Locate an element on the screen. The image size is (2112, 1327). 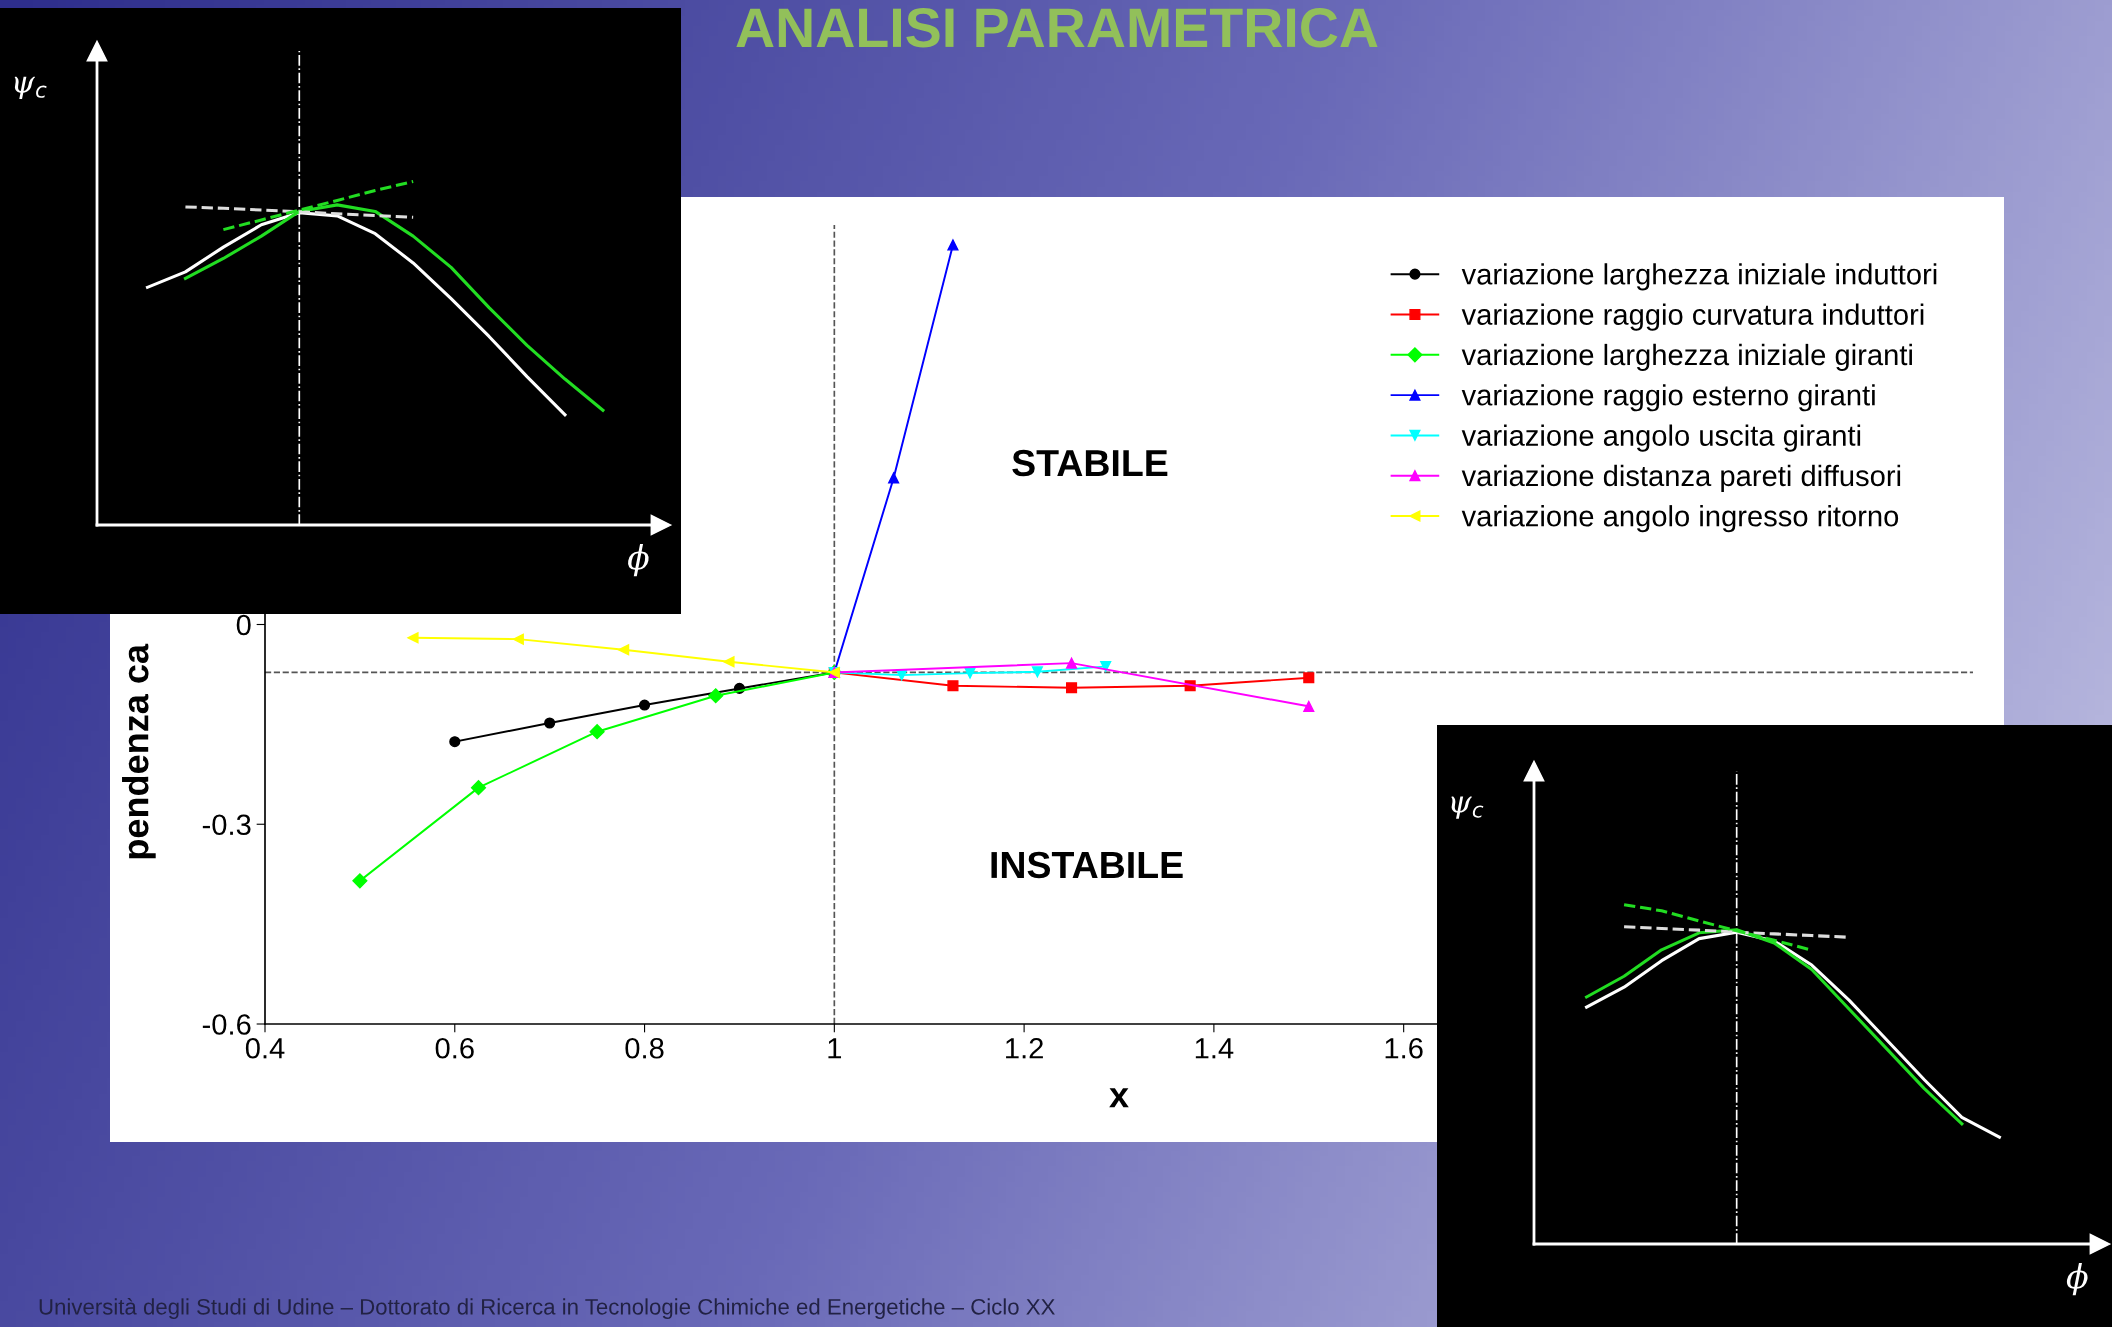
legend-label: variazione larghezza iniziale induttori is located at coordinates (1699, 277).